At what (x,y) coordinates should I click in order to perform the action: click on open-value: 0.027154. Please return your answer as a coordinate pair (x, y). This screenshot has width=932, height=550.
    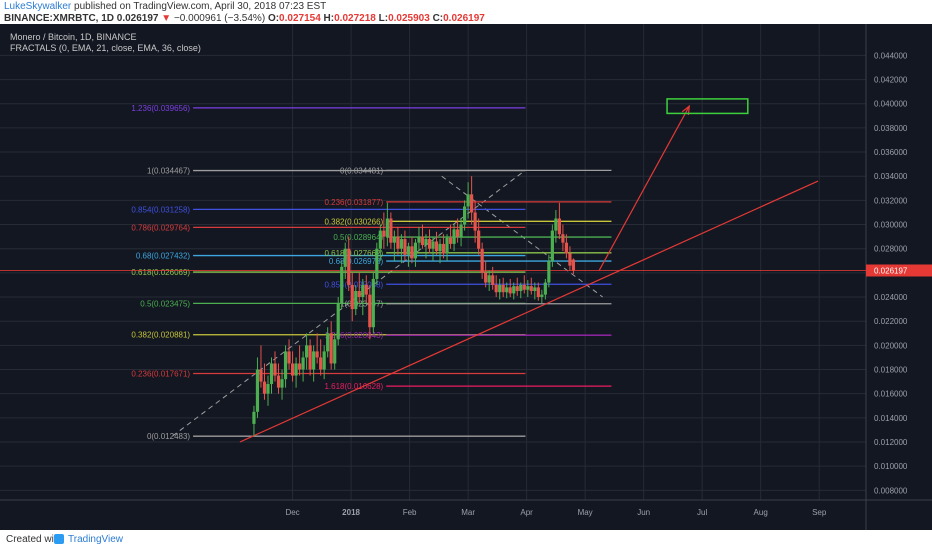
    Looking at the image, I should click on (300, 18).